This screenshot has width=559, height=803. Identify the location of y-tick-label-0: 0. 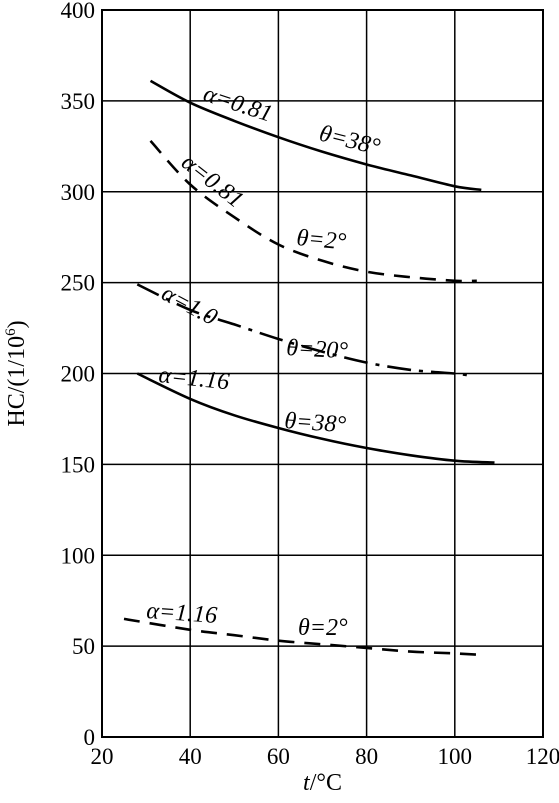
(90, 737).